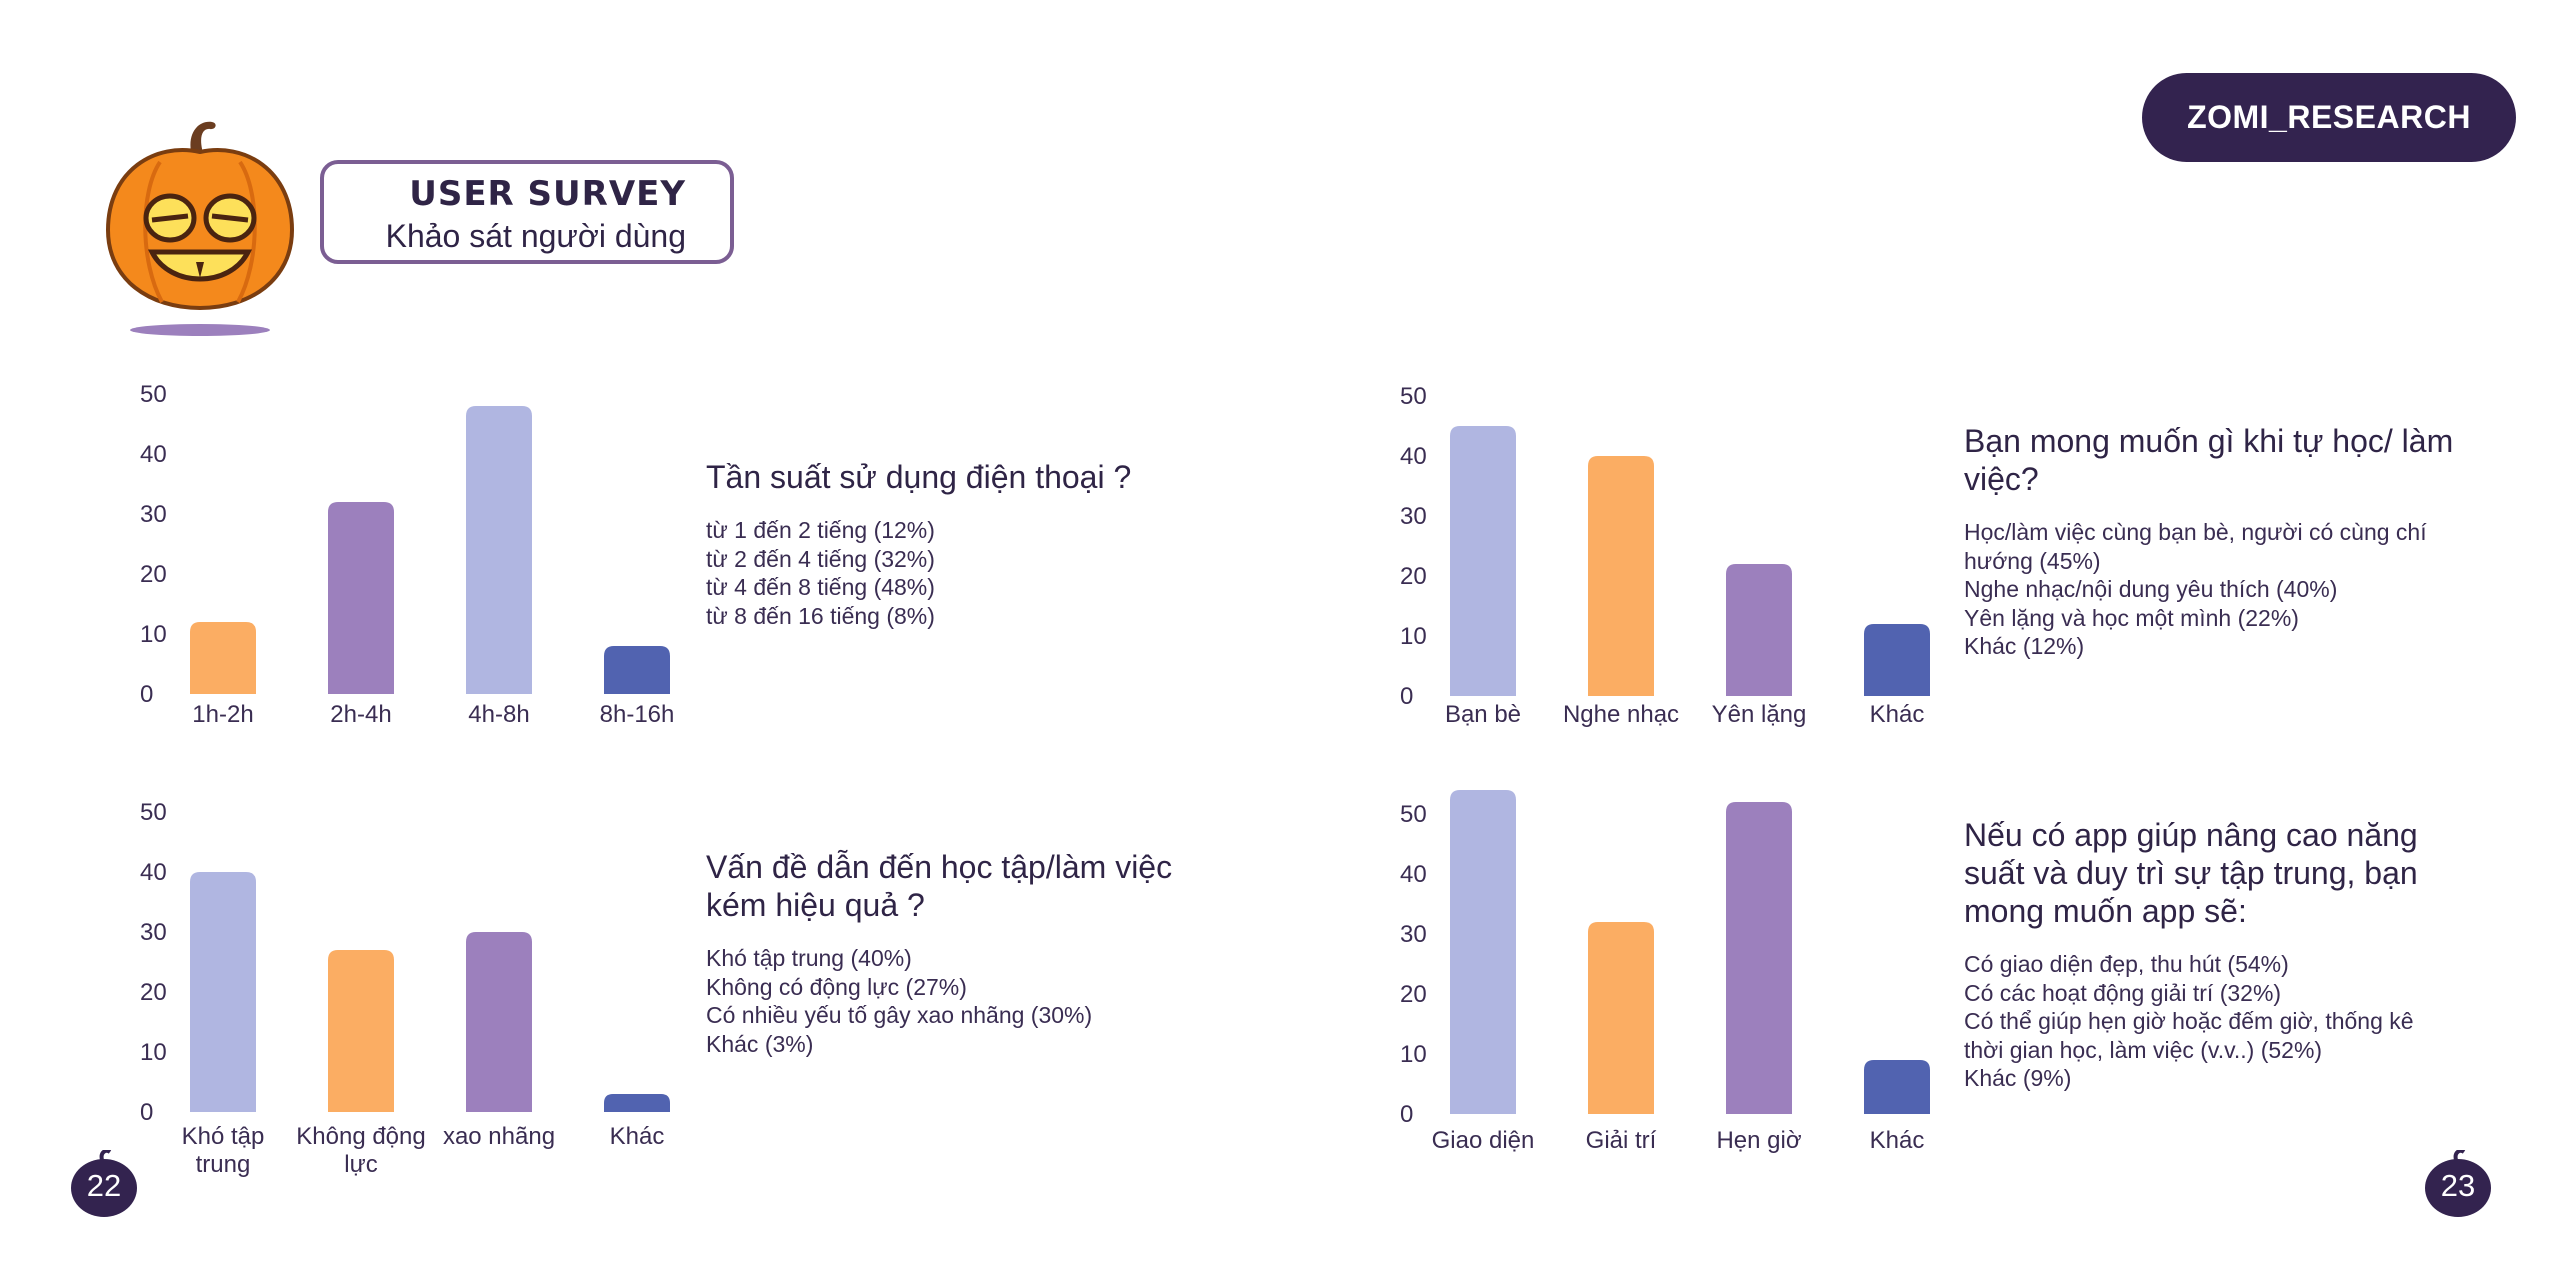 The width and height of the screenshot is (2560, 1280). What do you see at coordinates (2018, 1078) in the screenshot?
I see `legend-item: Khác (9%)` at bounding box center [2018, 1078].